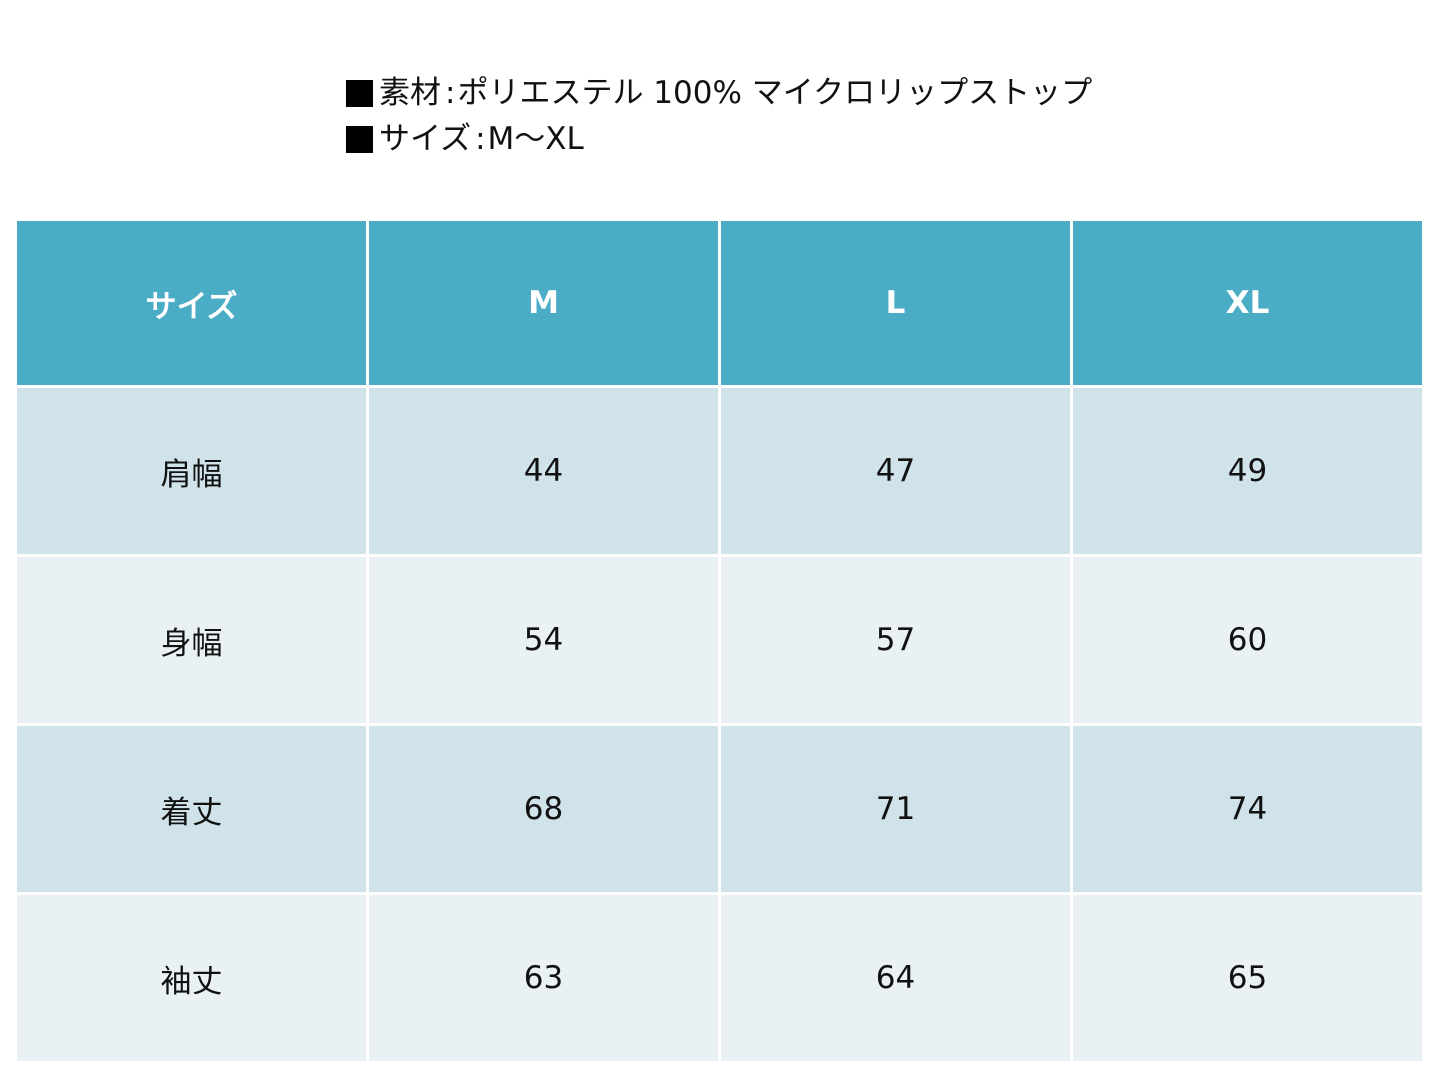 This screenshot has height=1084, width=1445. What do you see at coordinates (191, 978) in the screenshot?
I see `row-label-sleeve: 袖丈` at bounding box center [191, 978].